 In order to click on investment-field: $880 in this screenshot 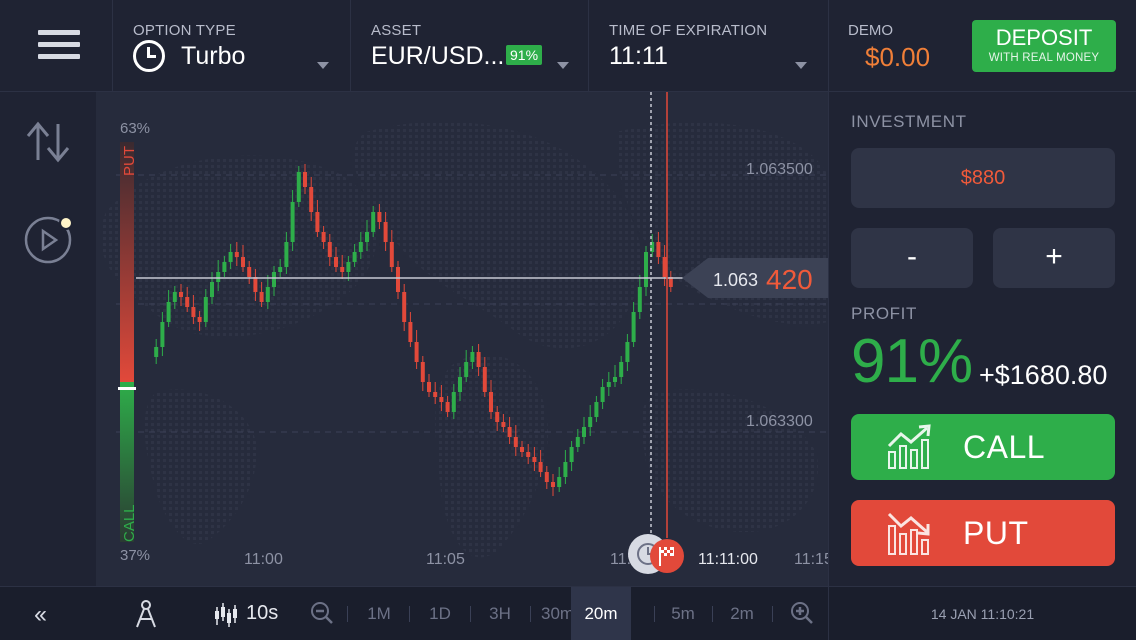, I will do `click(983, 178)`.